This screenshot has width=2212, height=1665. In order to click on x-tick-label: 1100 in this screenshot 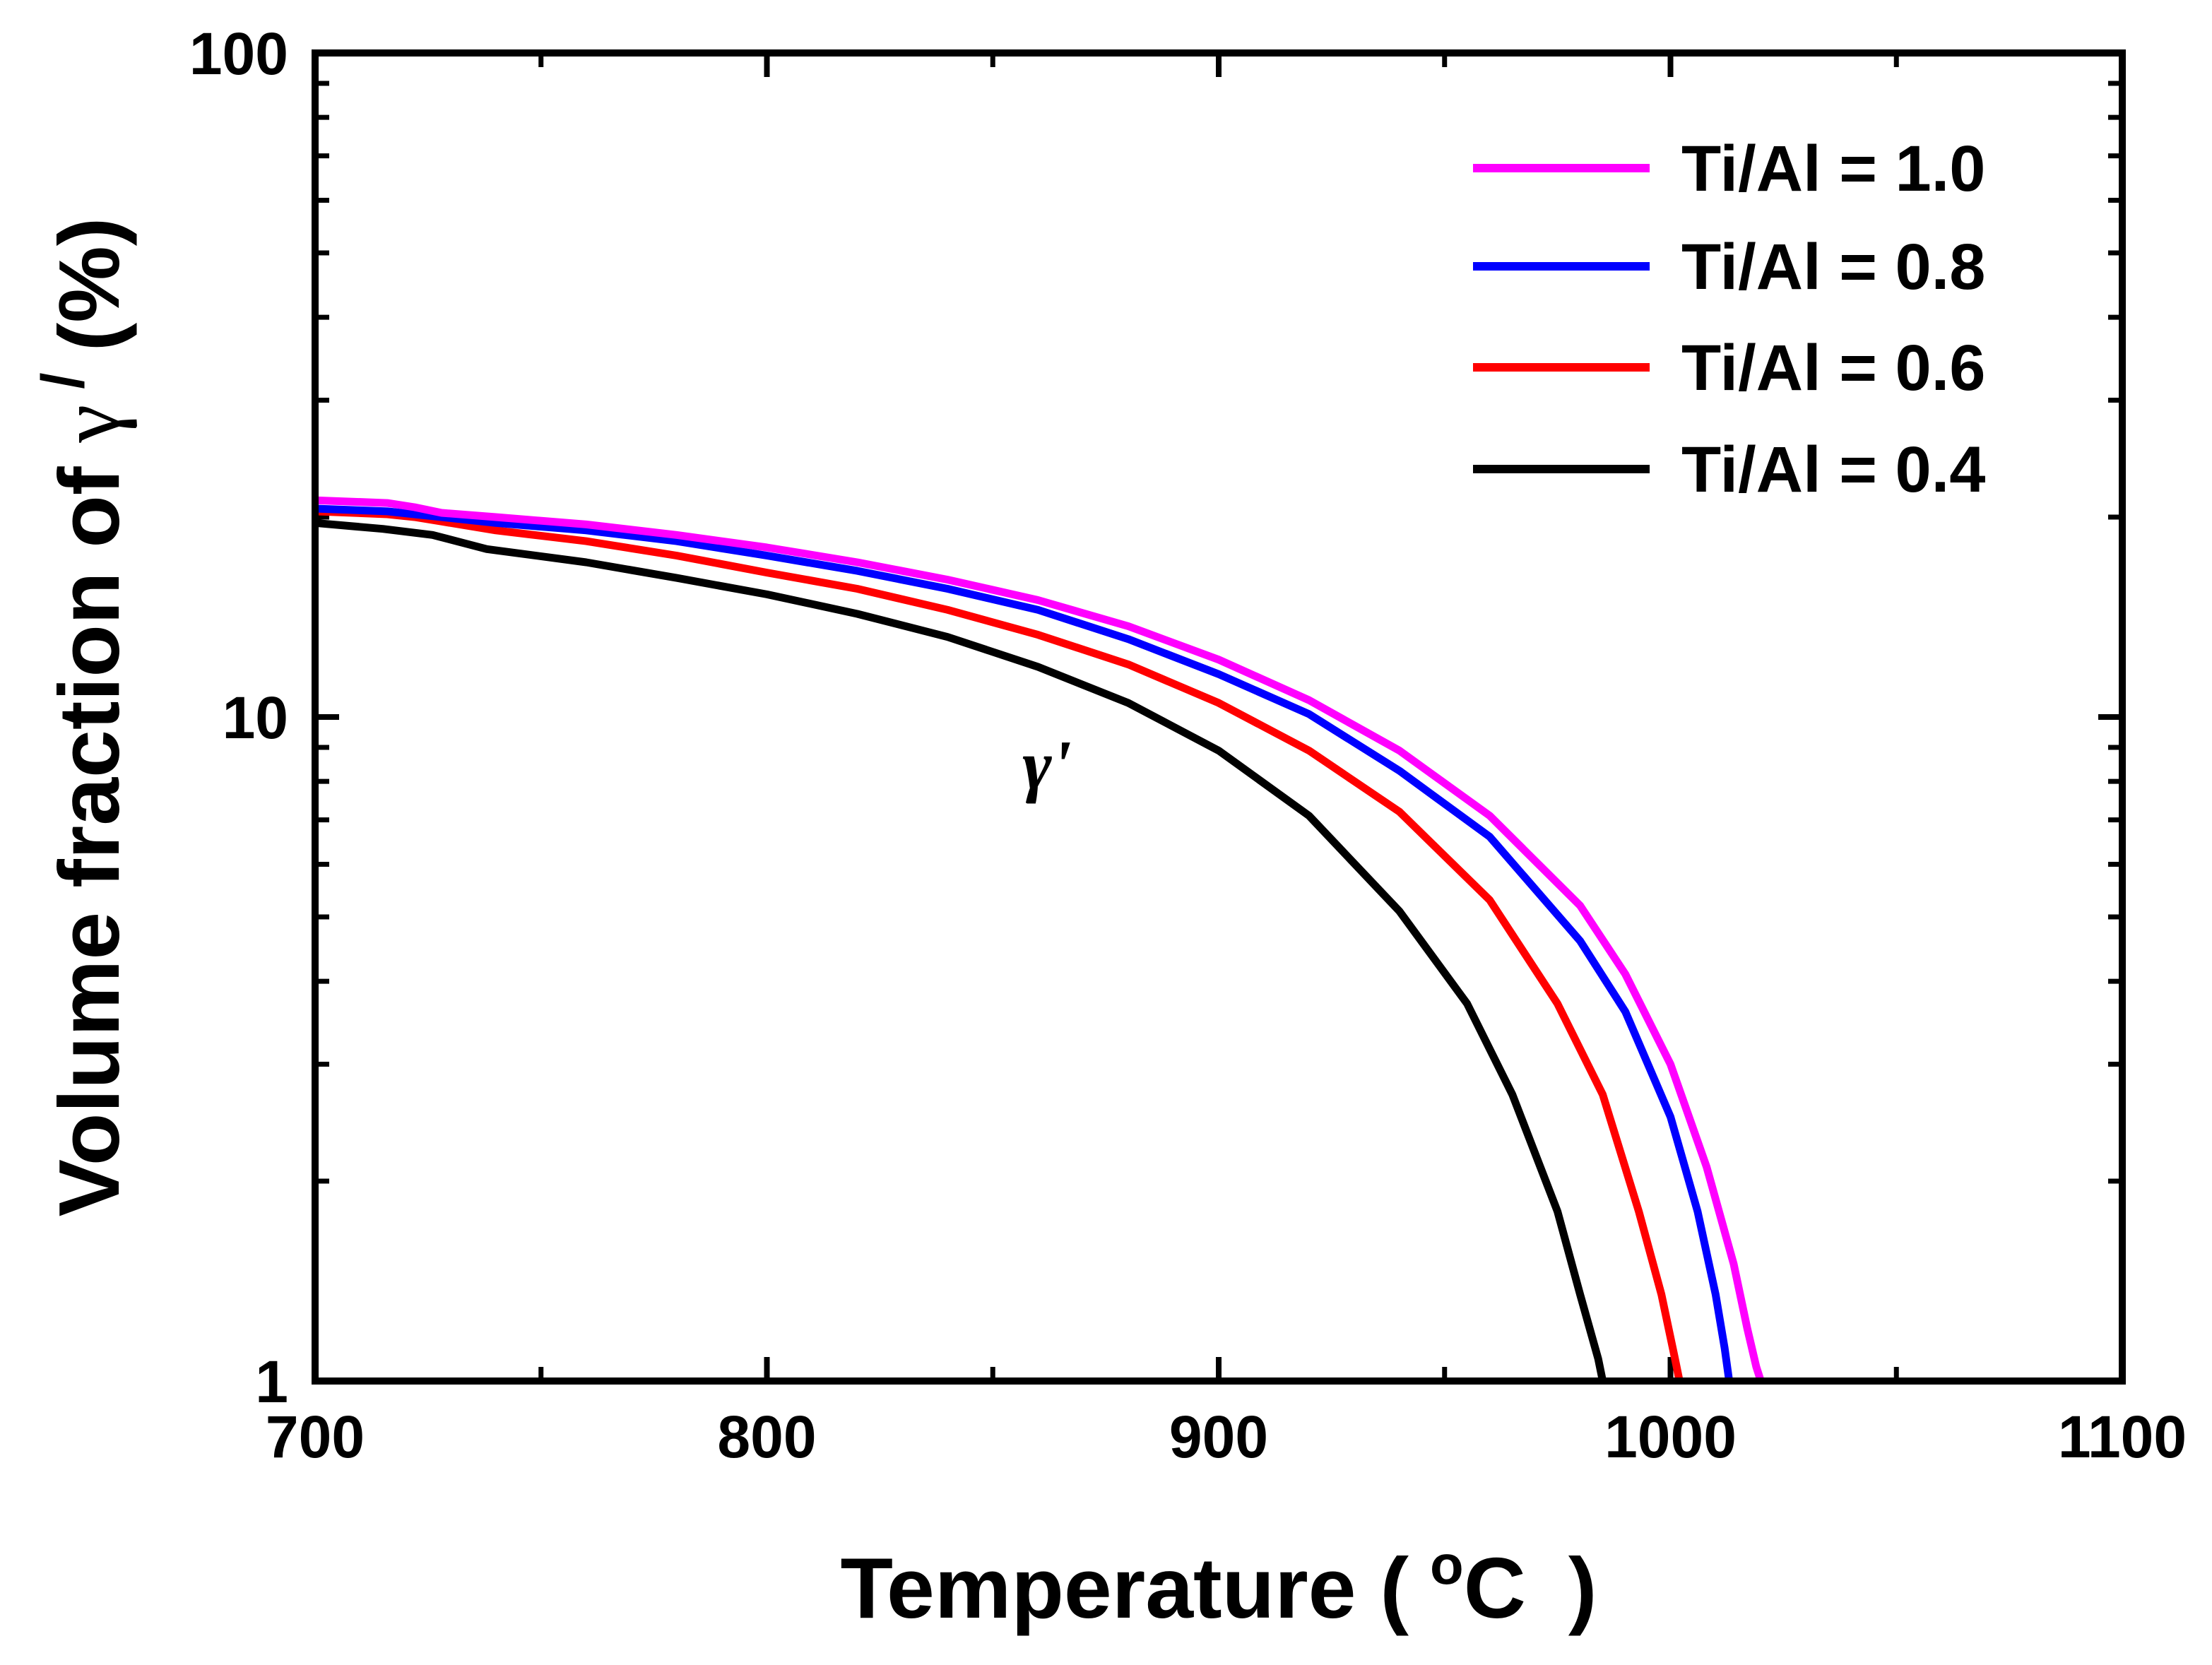, I will do `click(2122, 1437)`.